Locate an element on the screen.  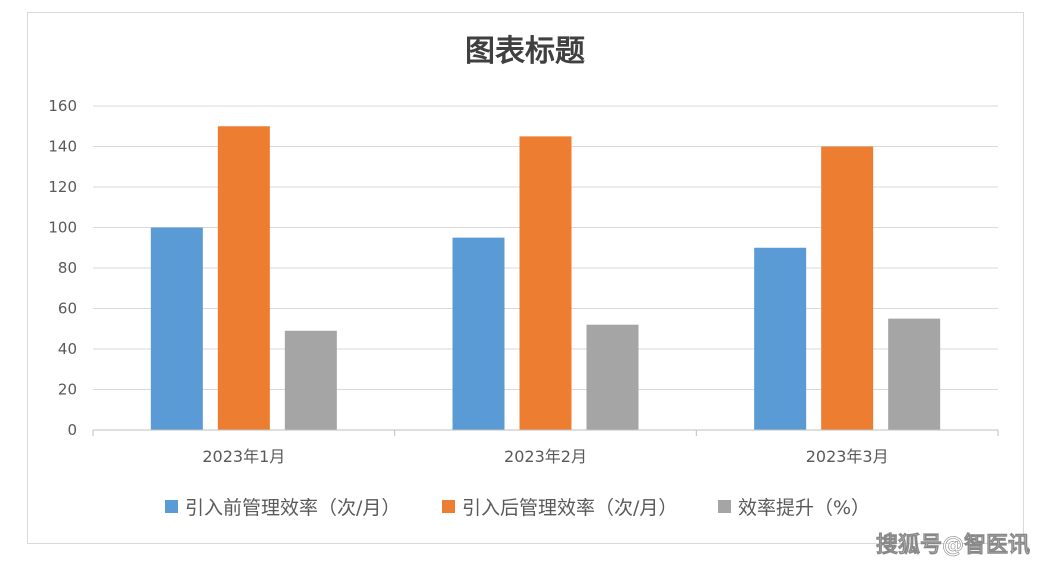
watermark-text: 搜狐号@智医讯 is located at coordinates (953, 545).